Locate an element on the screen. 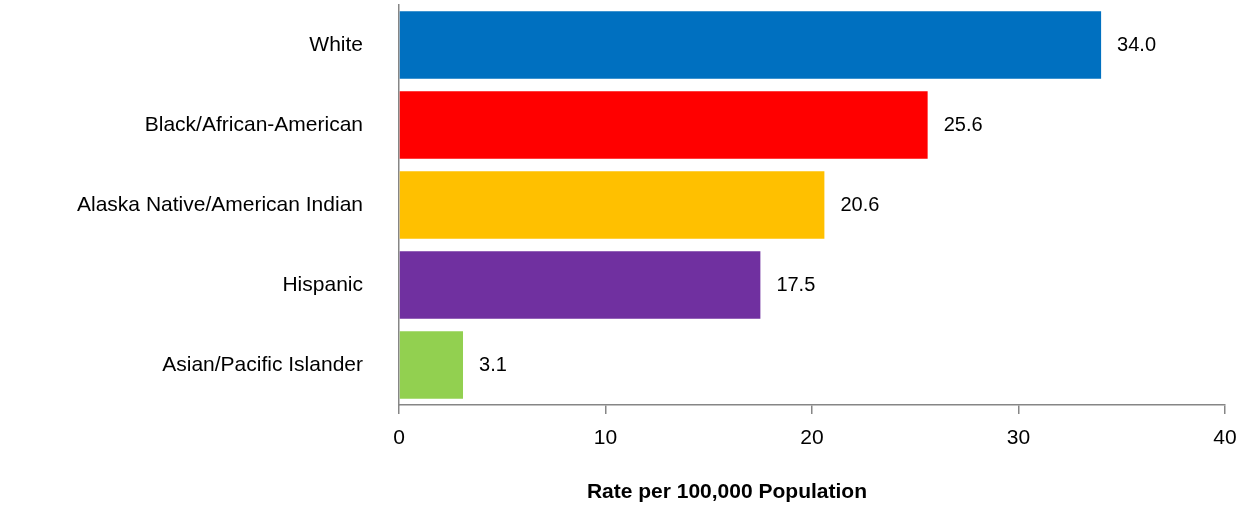  x-tick-label: 10 is located at coordinates (605, 437).